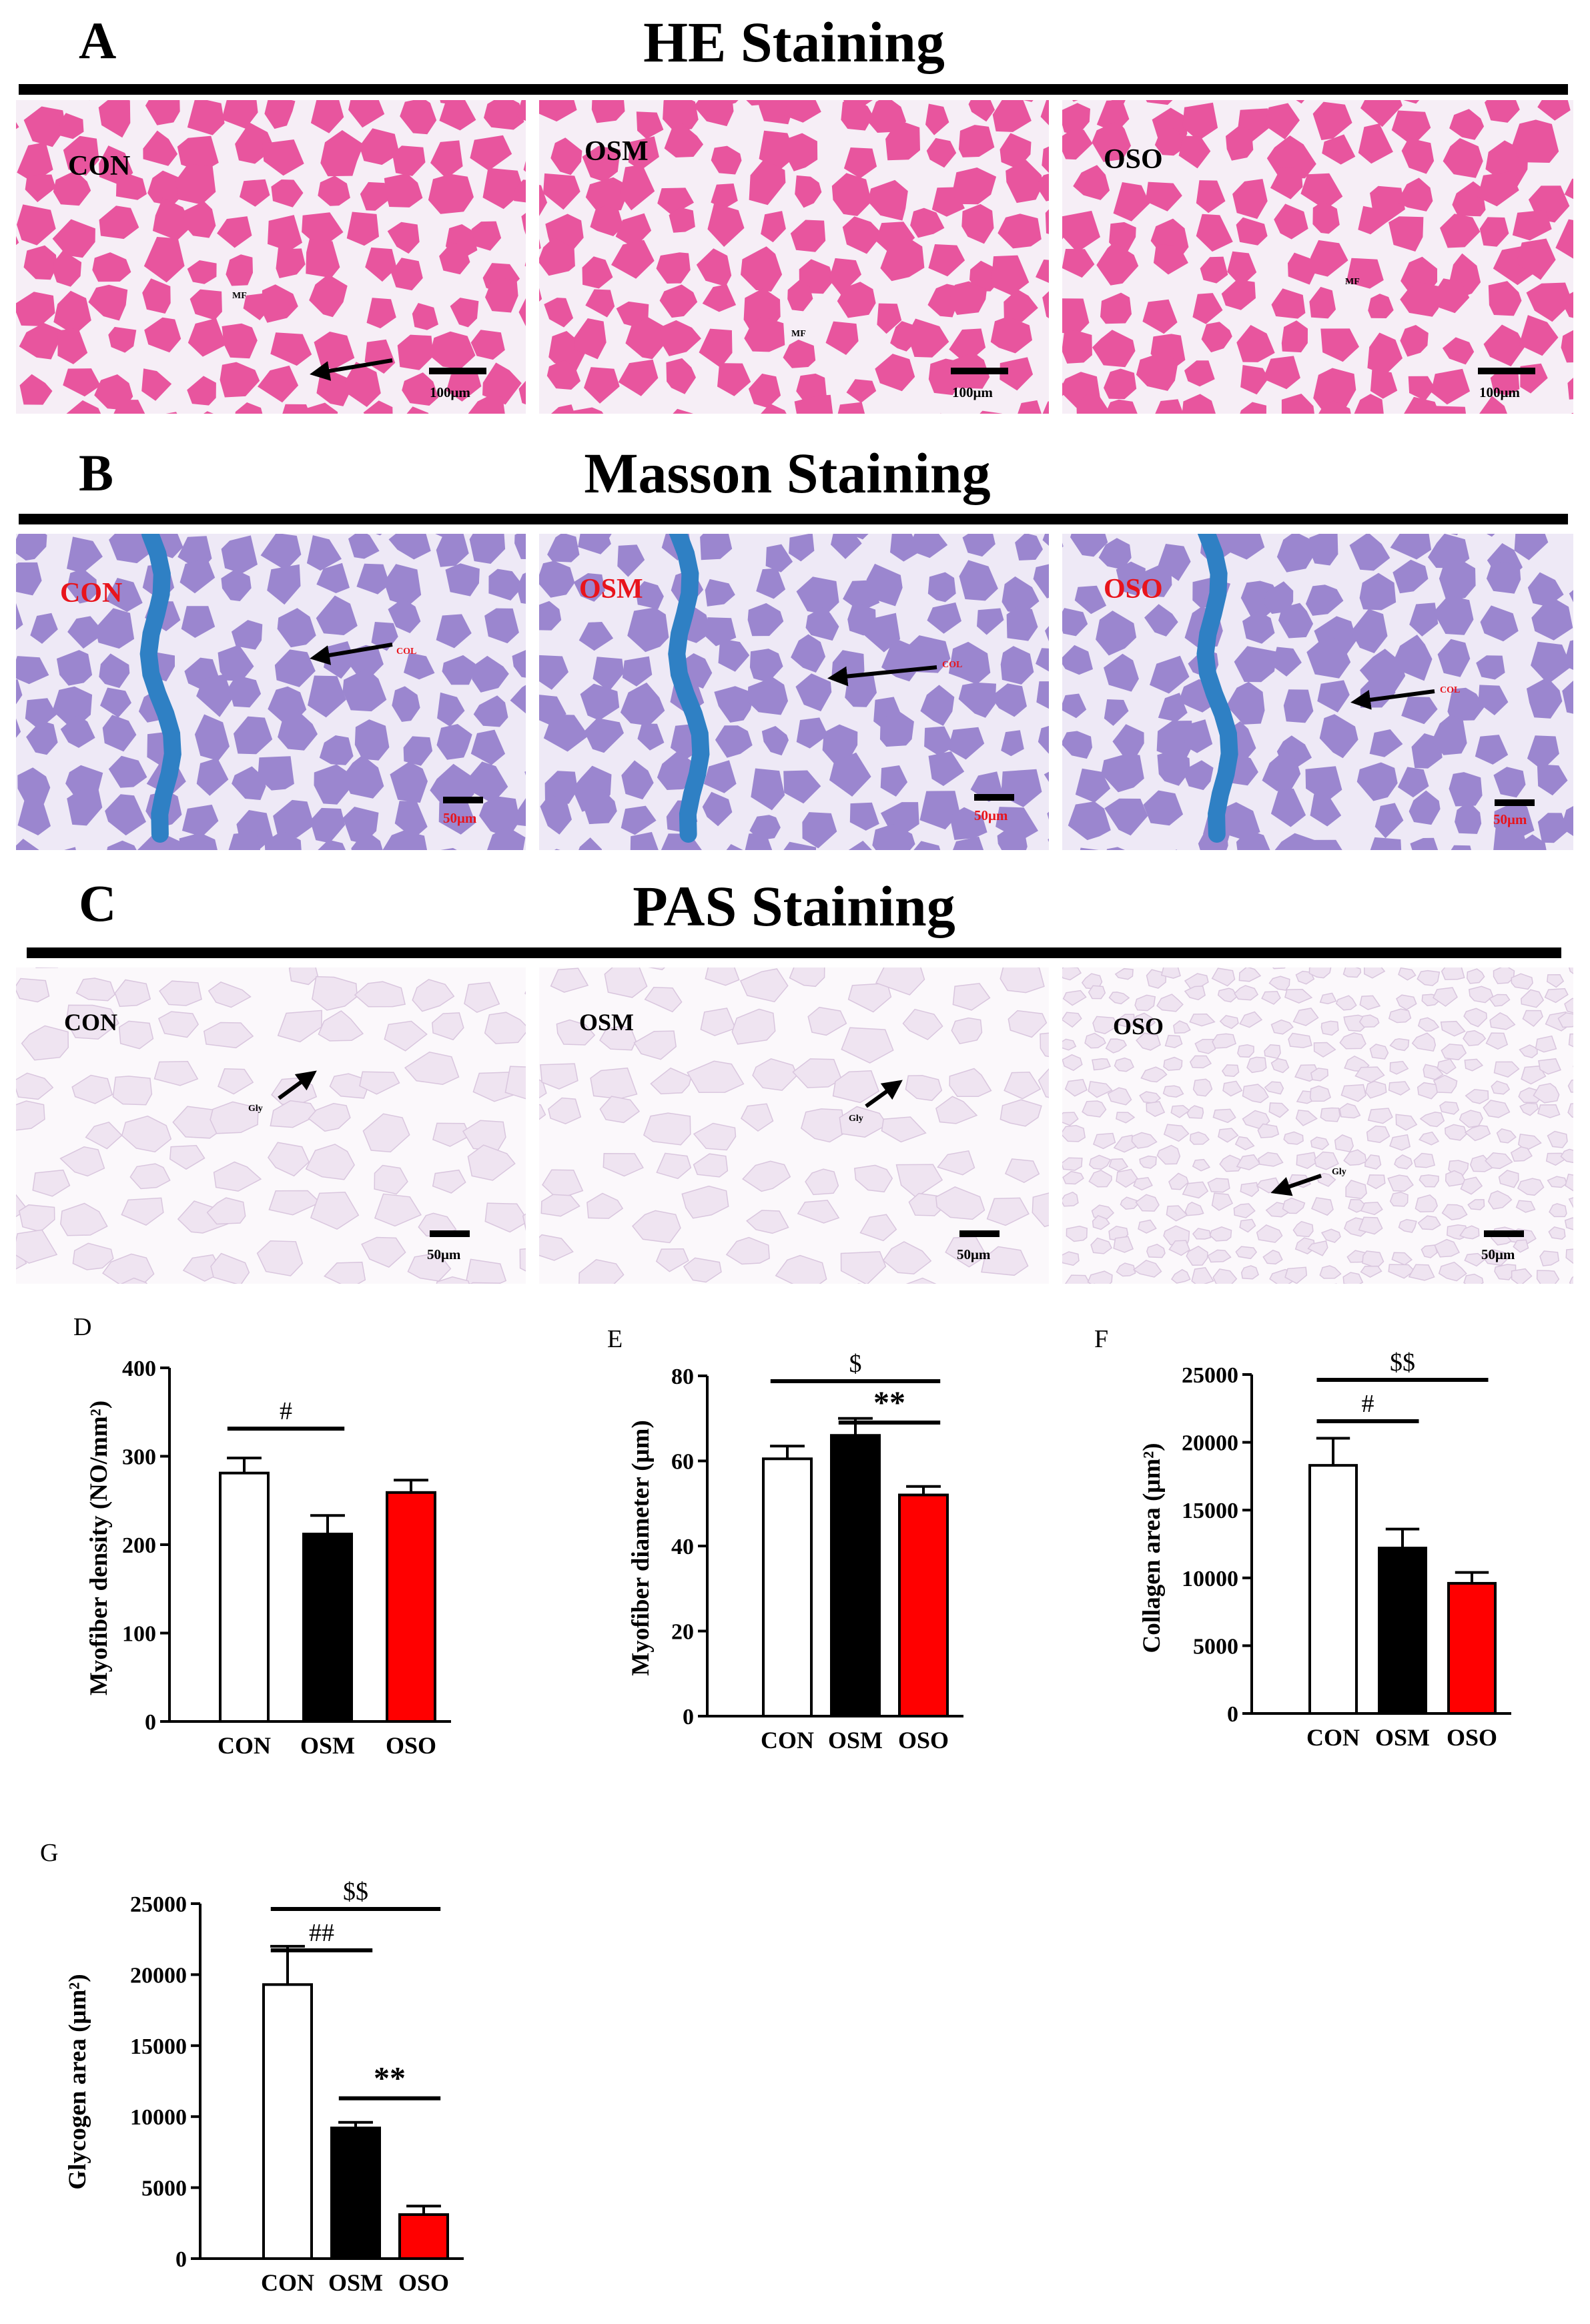  I want to click on pas-label-osm: OSM, so click(607, 1022).